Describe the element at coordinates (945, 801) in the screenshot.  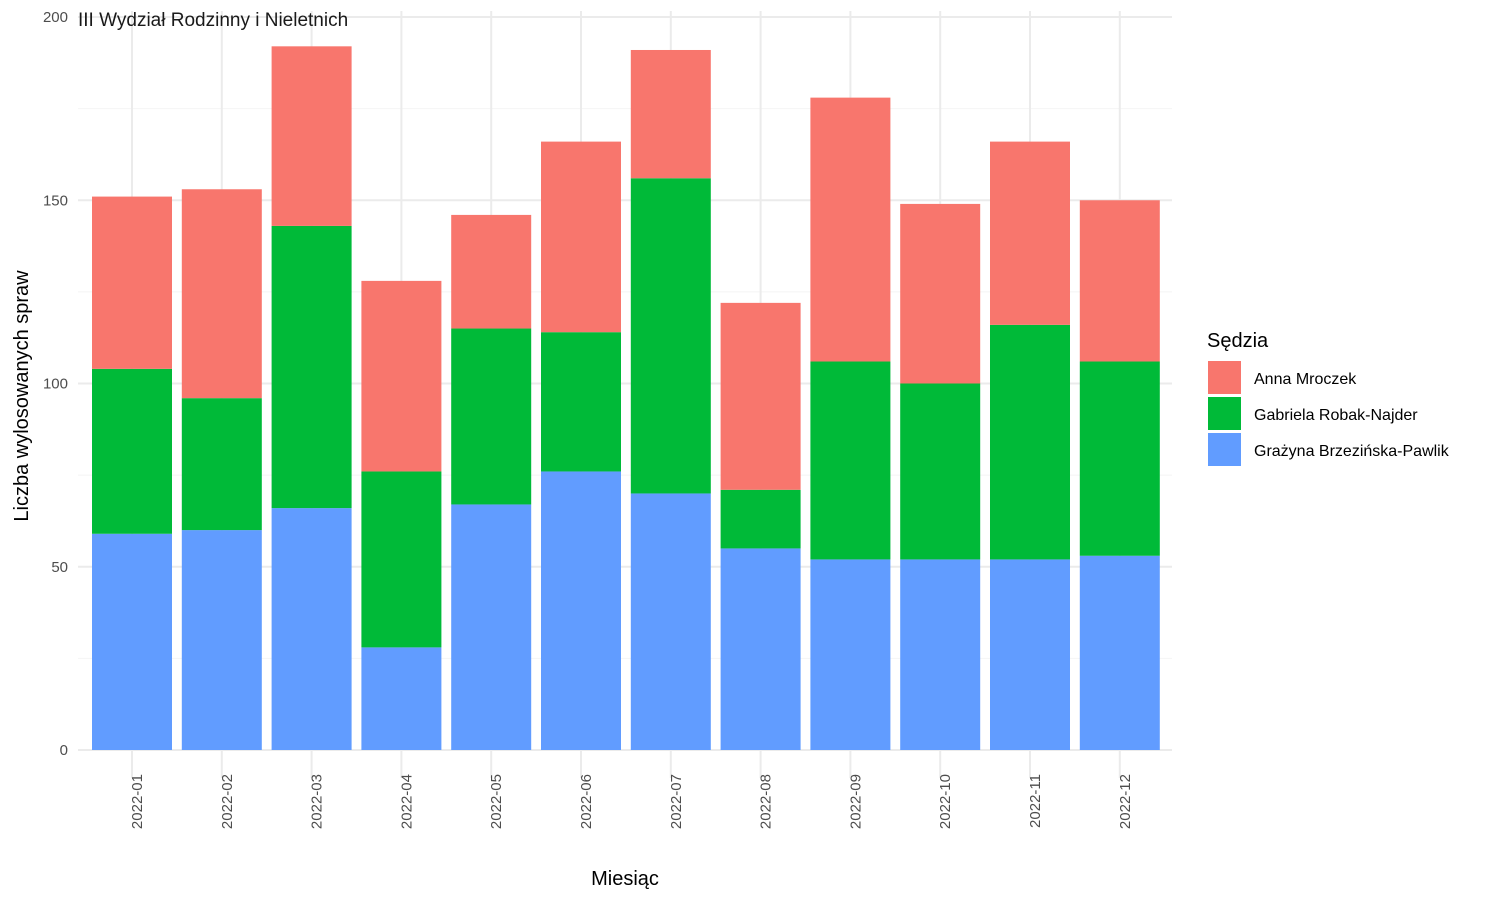
I see `x-tick-label: 2022-10` at that location.